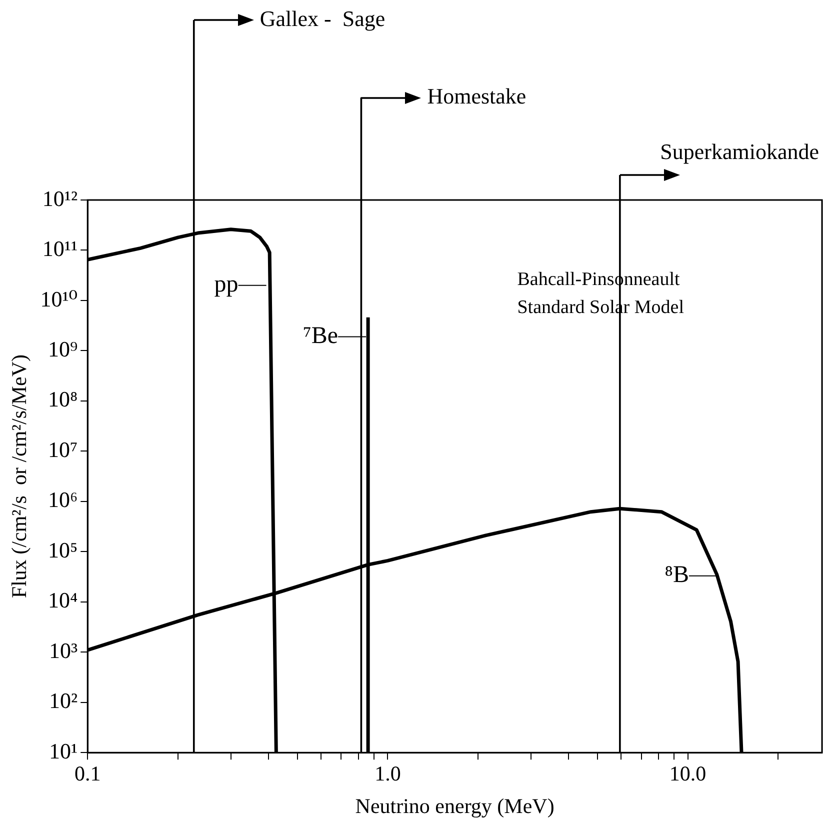 The width and height of the screenshot is (823, 828). What do you see at coordinates (63, 650) in the screenshot?
I see `y-tick-label: 10³` at bounding box center [63, 650].